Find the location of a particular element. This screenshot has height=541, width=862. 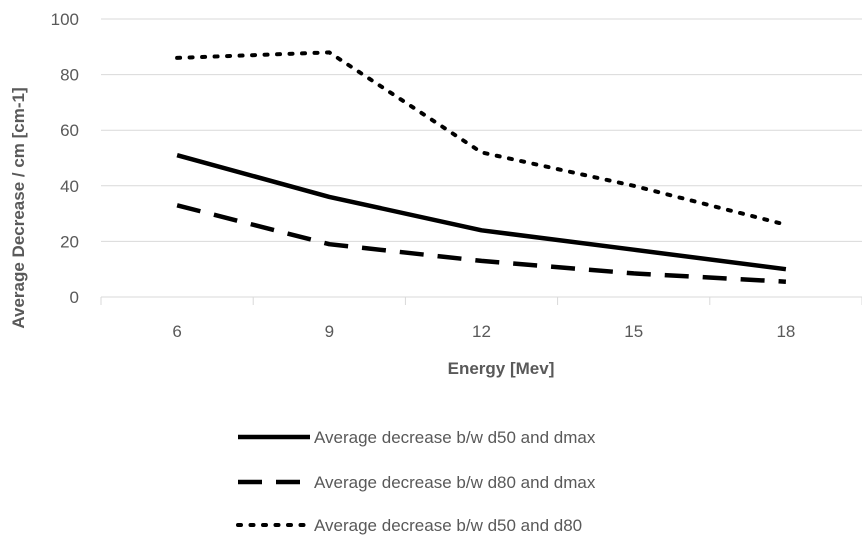

x-tick-labels: 6 9 12 15 18 is located at coordinates (483, 331).